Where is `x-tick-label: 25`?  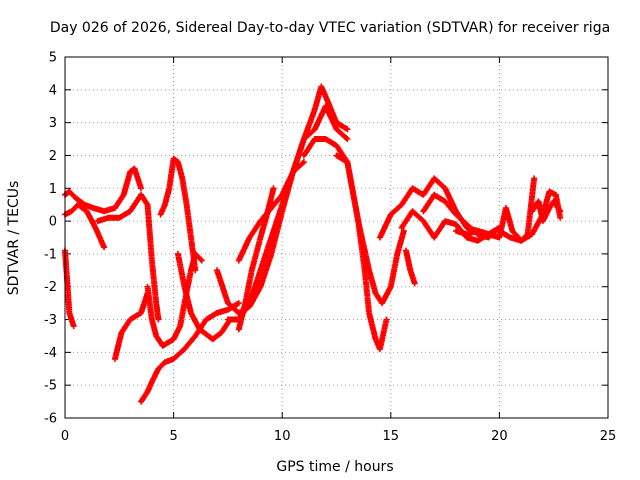 x-tick-label: 25 is located at coordinates (608, 436).